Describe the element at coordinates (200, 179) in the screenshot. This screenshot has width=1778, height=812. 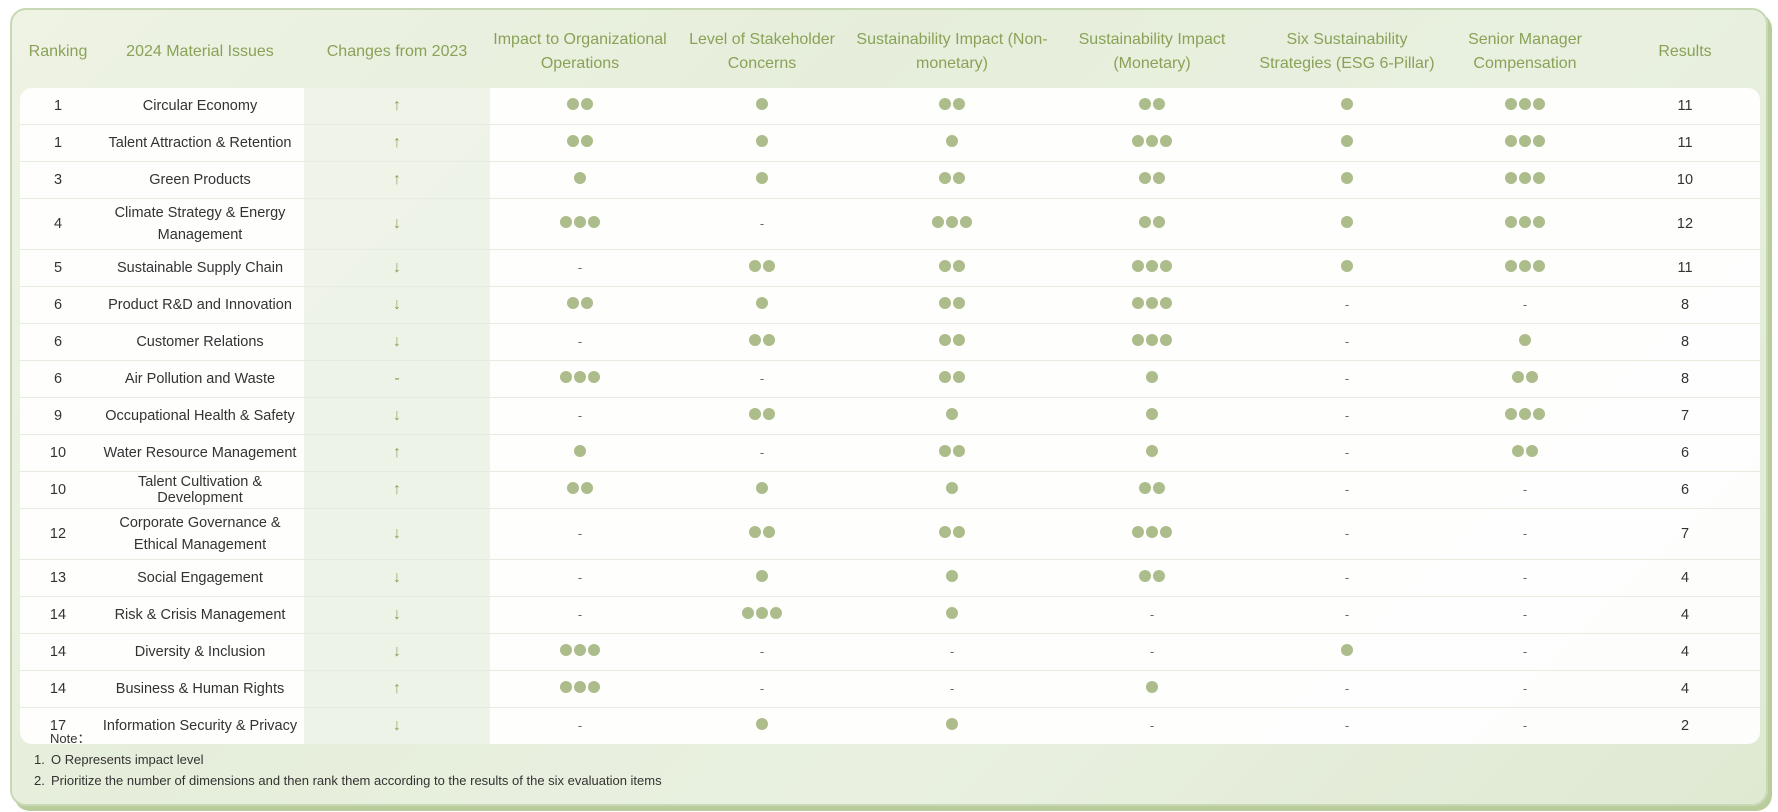
I see `material-issue-cell: Green Products` at that location.